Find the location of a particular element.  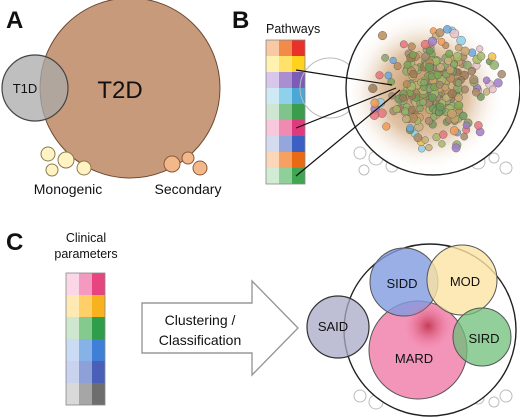

sird-circle is located at coordinates (482, 337).